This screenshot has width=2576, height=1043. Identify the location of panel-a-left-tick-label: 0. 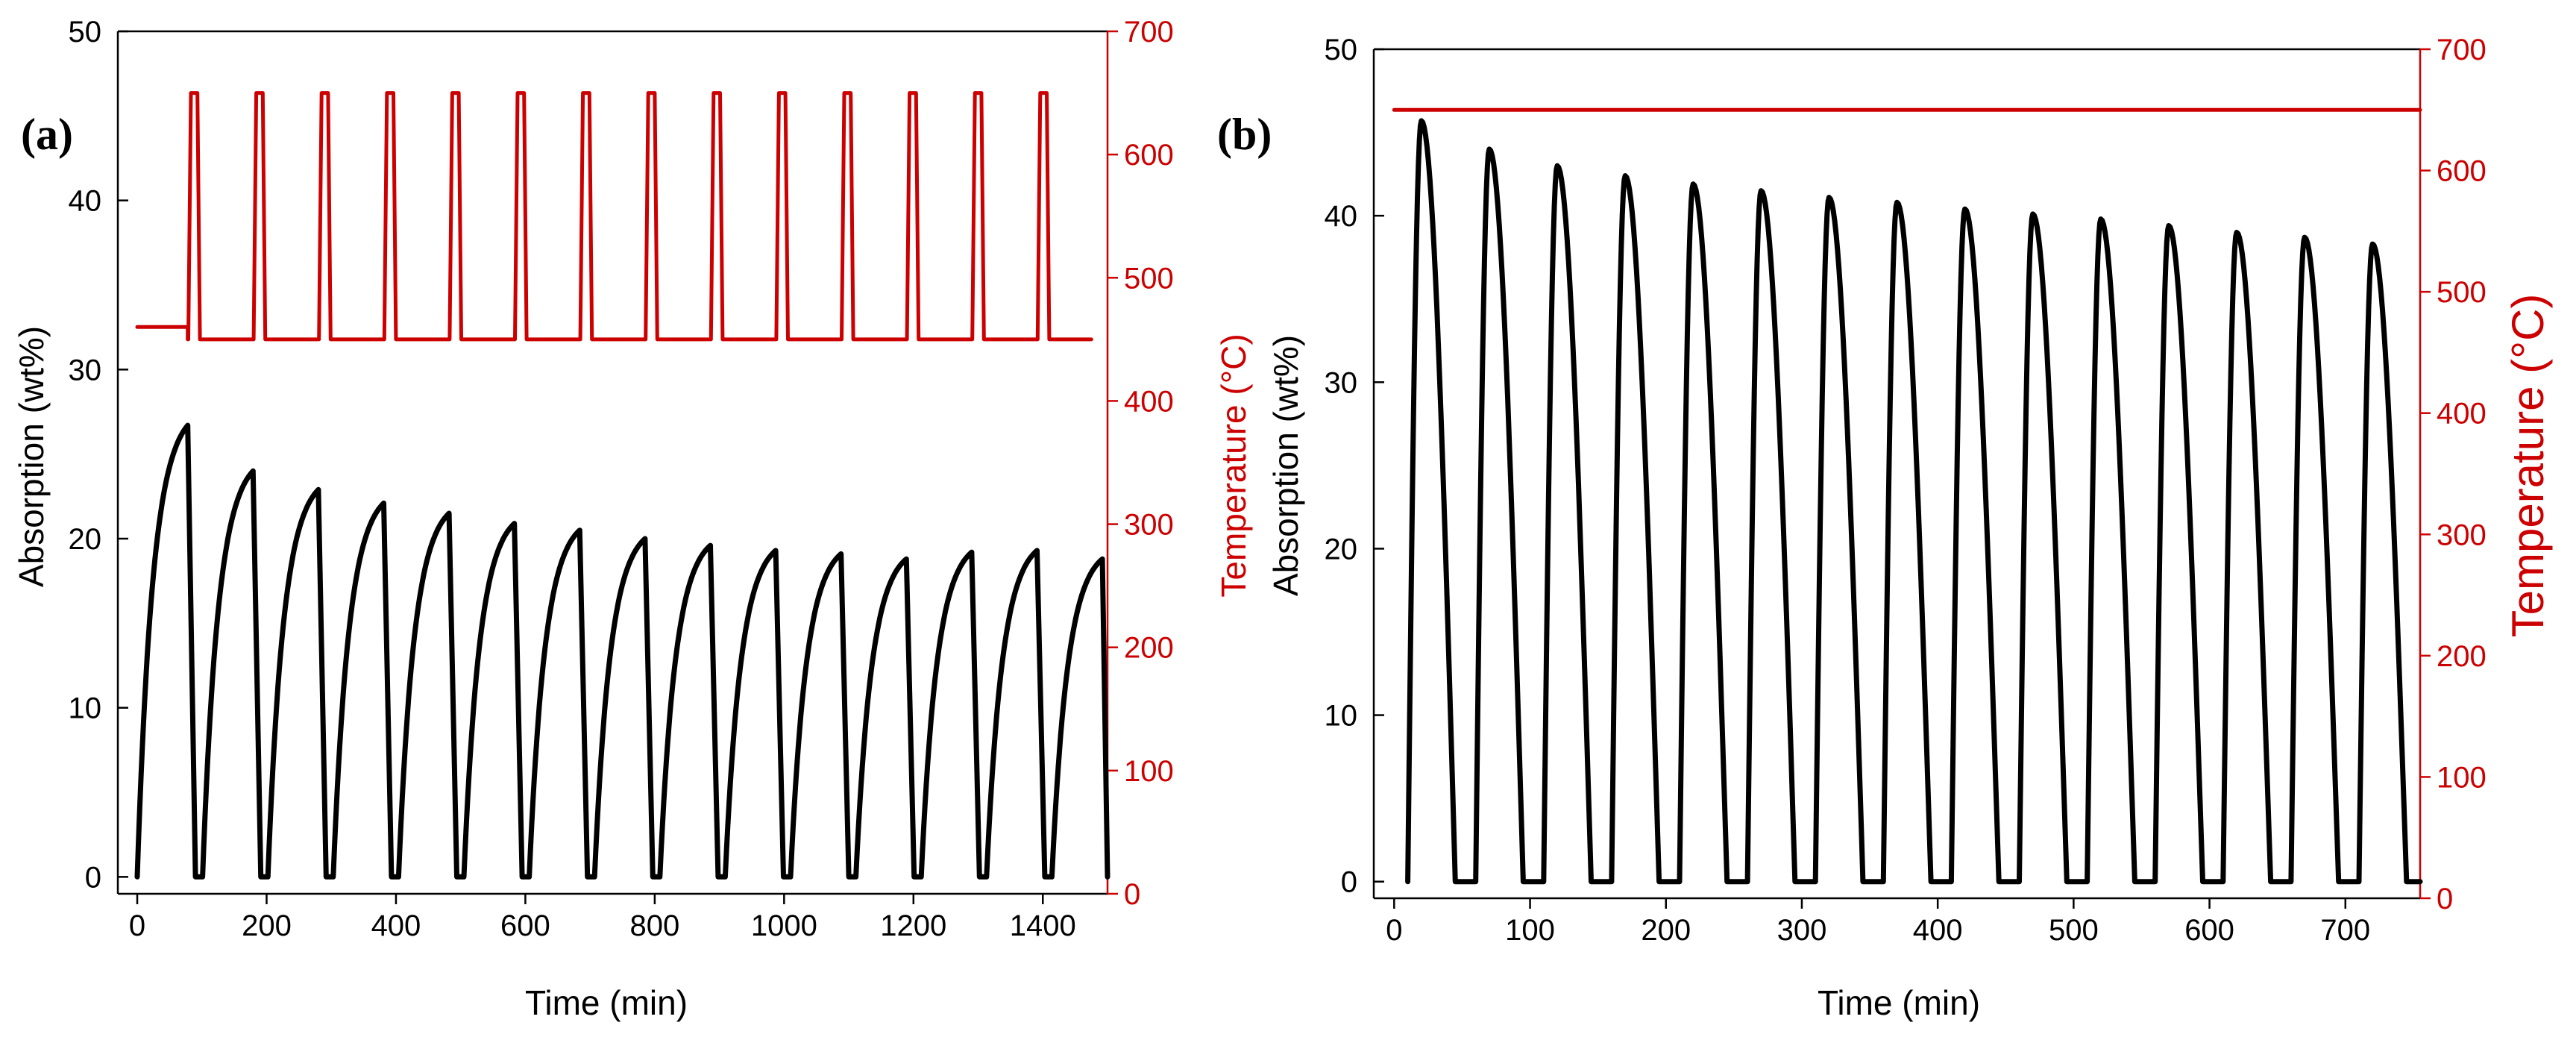
(93, 877).